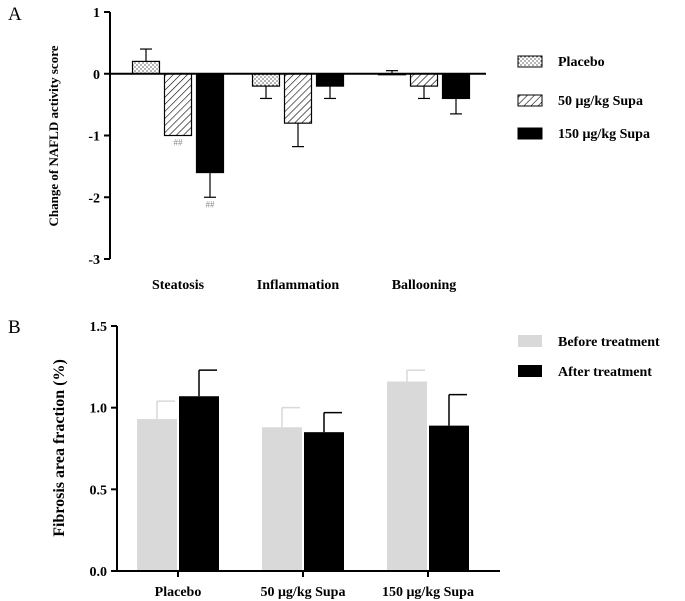  What do you see at coordinates (94, 260) in the screenshot?
I see `panel-a-y-tick-label: -3` at bounding box center [94, 260].